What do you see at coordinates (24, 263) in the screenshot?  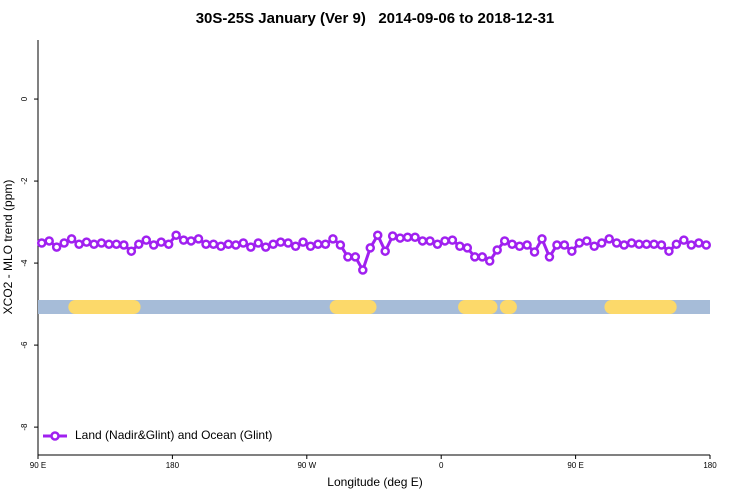 I see `y-tick-label: -4` at bounding box center [24, 263].